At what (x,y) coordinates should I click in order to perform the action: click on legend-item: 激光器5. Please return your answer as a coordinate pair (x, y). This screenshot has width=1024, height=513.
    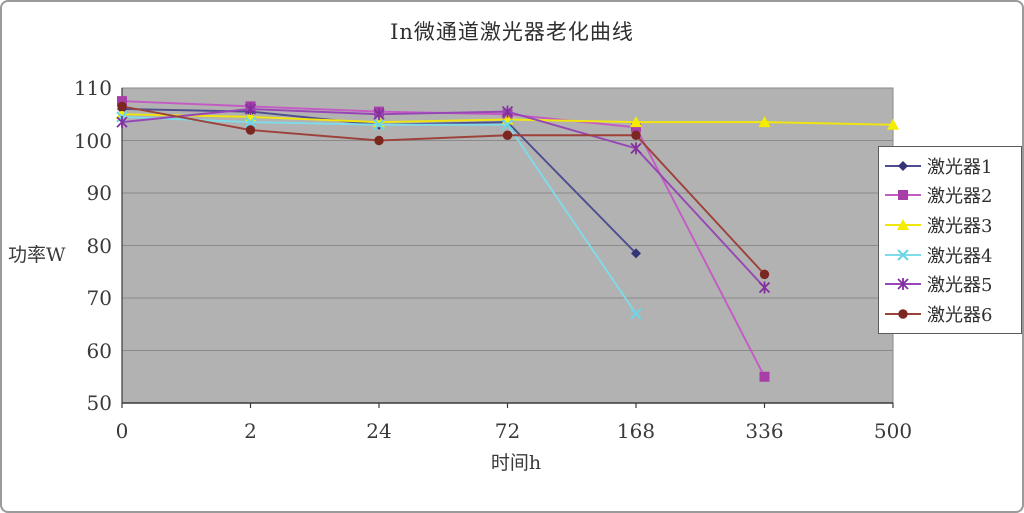
    Looking at the image, I should click on (950, 284).